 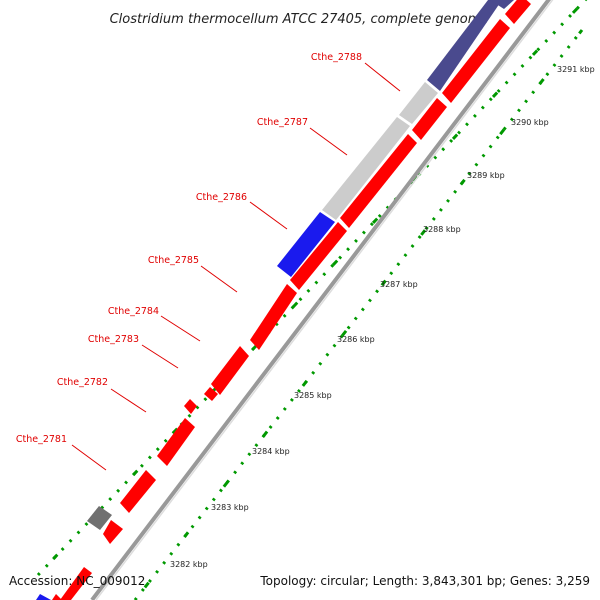 What do you see at coordinates (221, 197) in the screenshot?
I see `gene-label: Cthe_2786` at bounding box center [221, 197].